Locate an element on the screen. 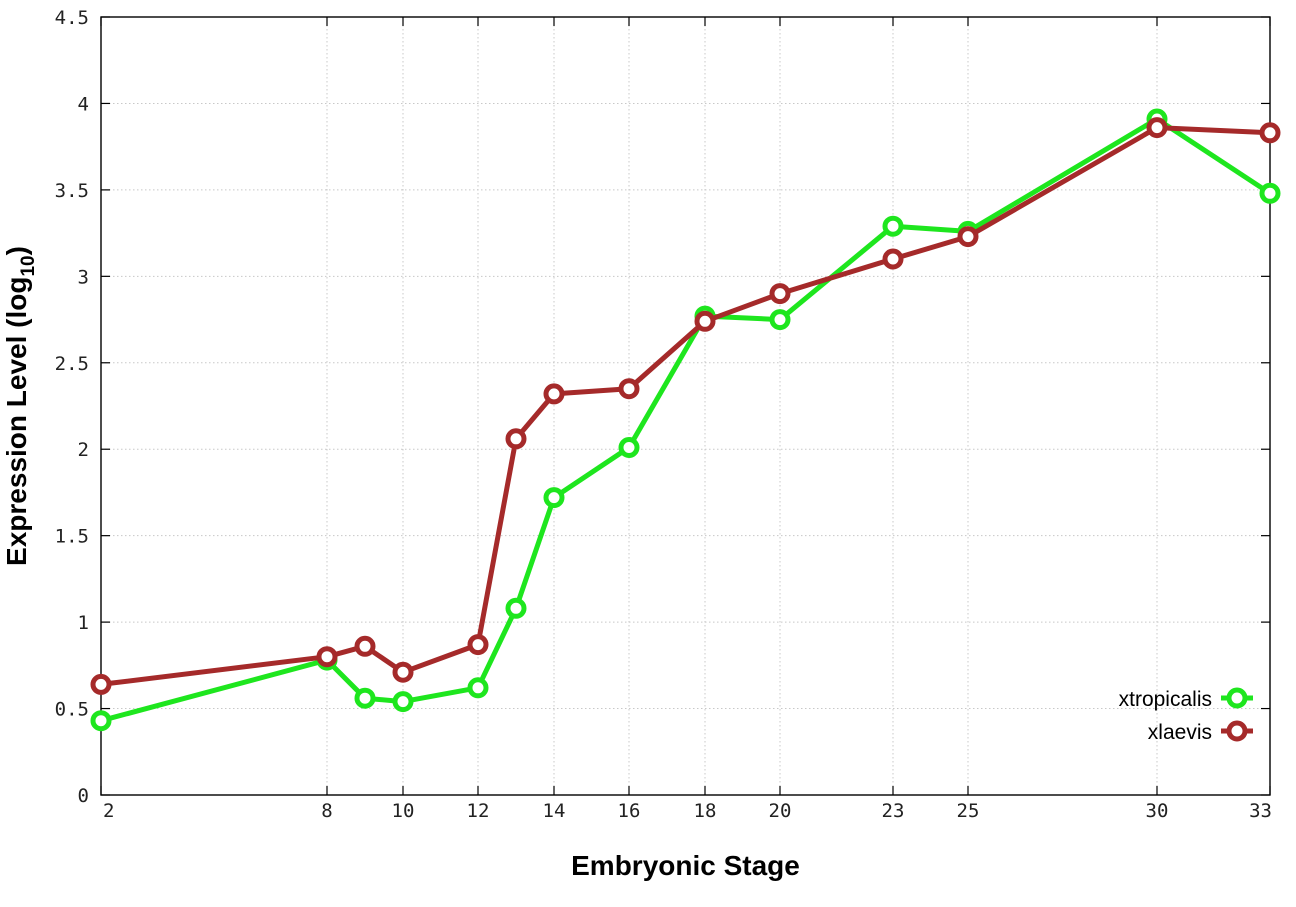 The height and width of the screenshot is (907, 1296). y-tick-label: 4.5 is located at coordinates (72, 18).